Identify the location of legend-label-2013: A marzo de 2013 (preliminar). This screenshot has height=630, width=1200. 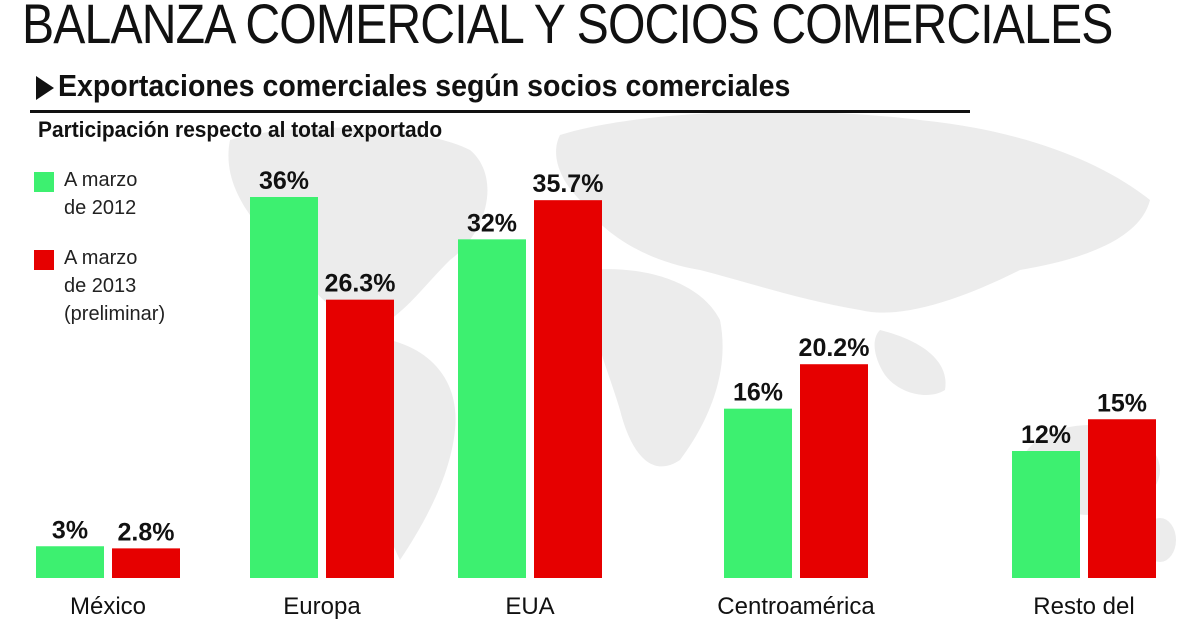
(115, 286).